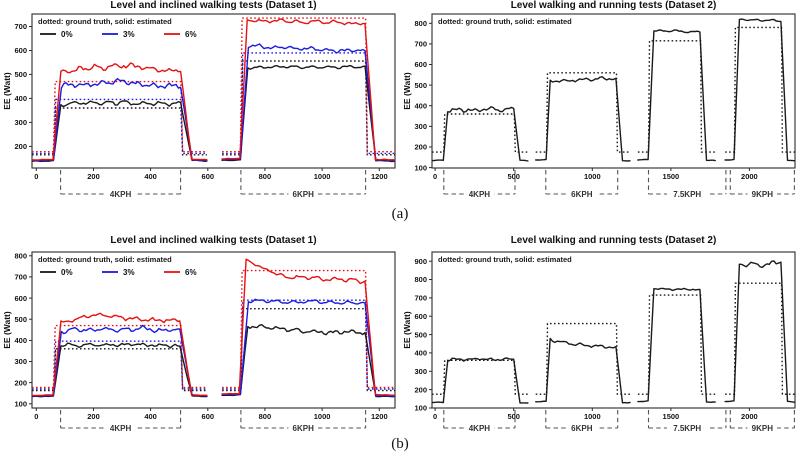 This screenshot has height=455, width=800. I want to click on panel-label-b: (b), so click(400, 444).